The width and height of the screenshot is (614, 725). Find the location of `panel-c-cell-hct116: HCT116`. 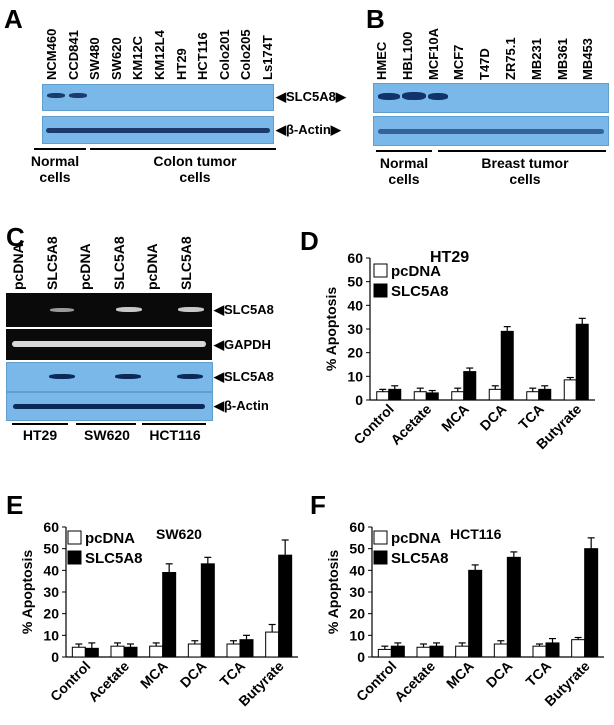

panel-c-cell-hct116: HCT116 is located at coordinates (175, 435).